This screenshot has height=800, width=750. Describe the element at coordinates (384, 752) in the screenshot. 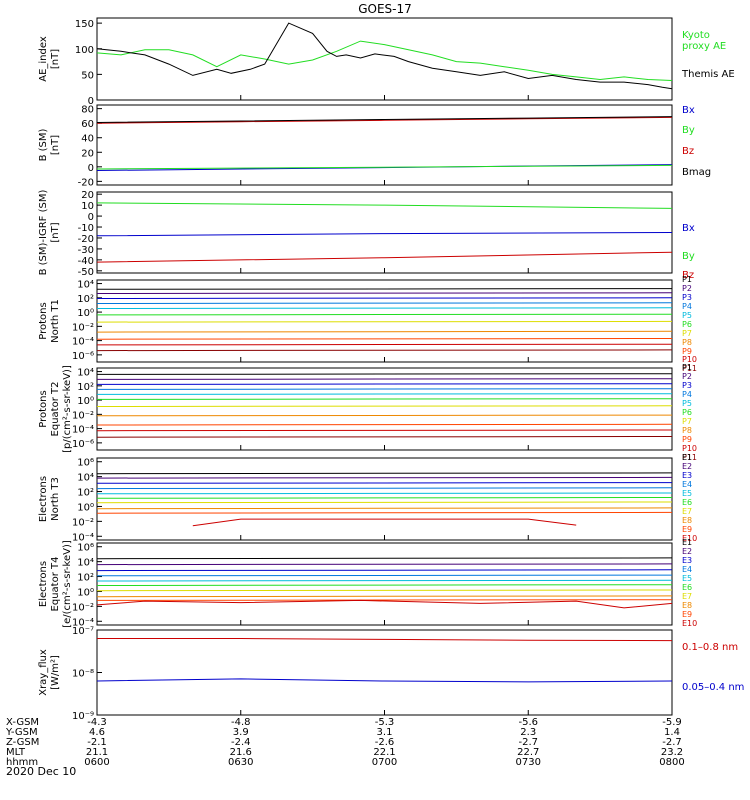

I see `x-row-value: 22.1` at that location.